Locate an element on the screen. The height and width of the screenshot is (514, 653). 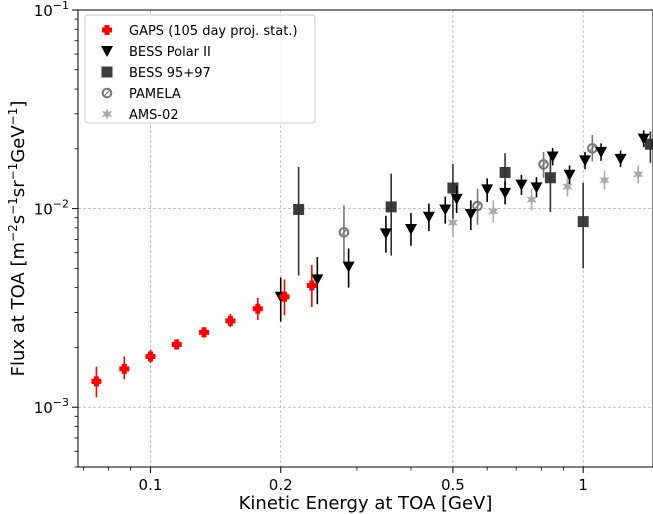
legend-entry: GAPS (105 day proj. stat.) is located at coordinates (200, 31).